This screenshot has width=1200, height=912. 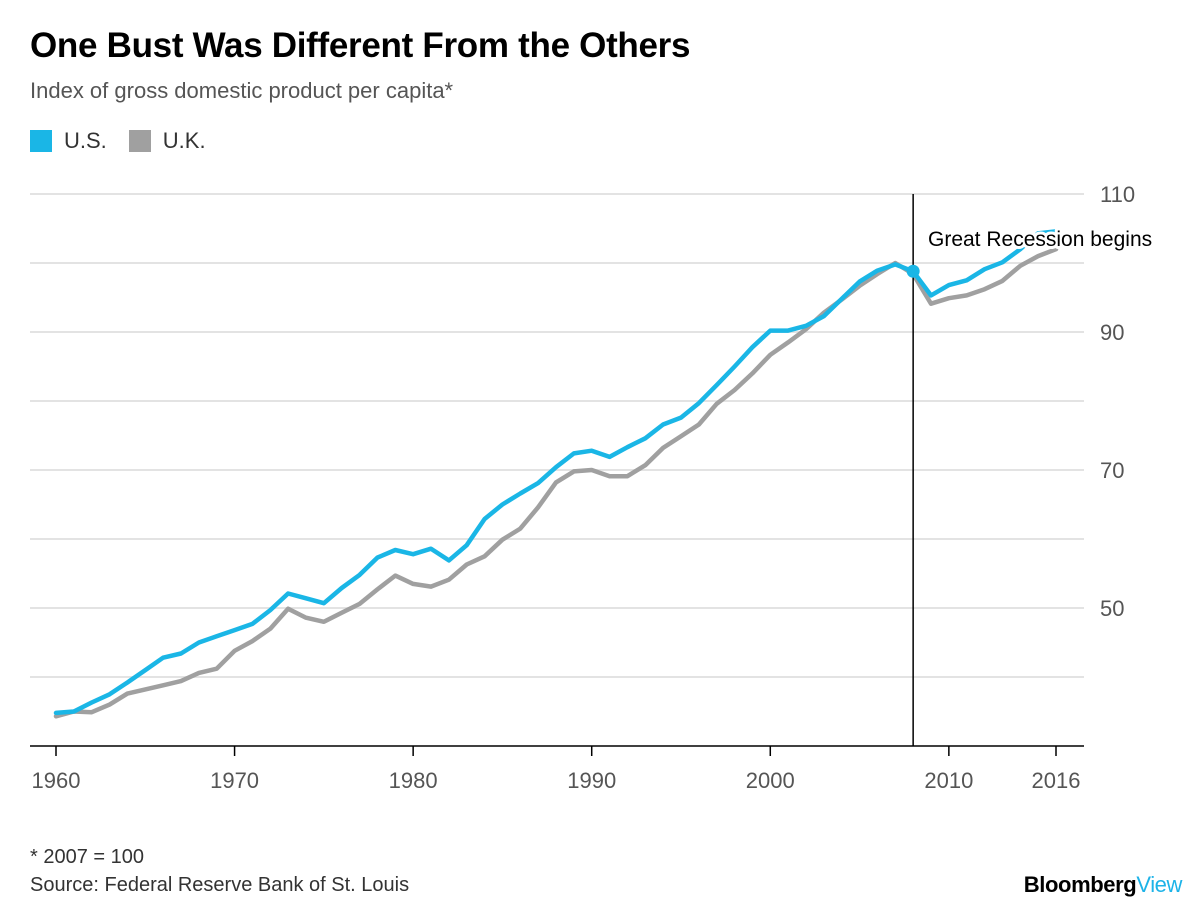 I want to click on legend-item-us: U.S., so click(x=68, y=141).